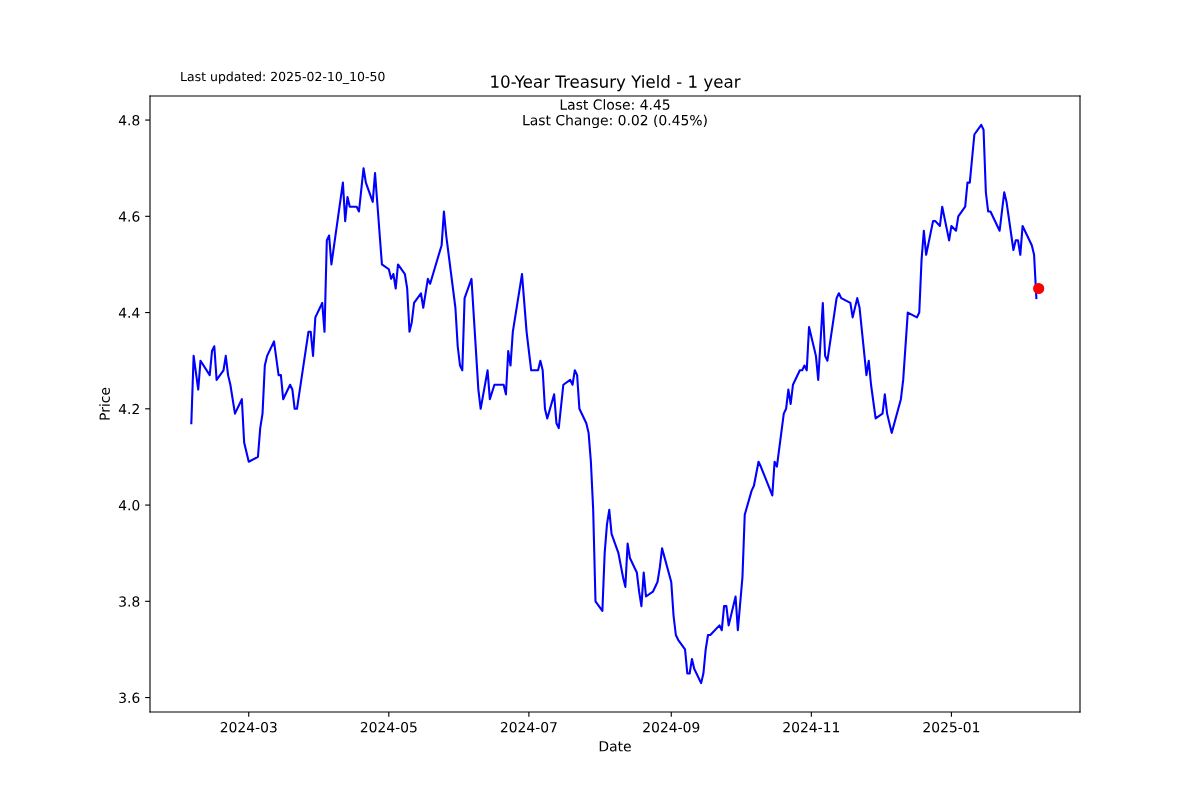 This screenshot has width=1200, height=800. What do you see at coordinates (129, 312) in the screenshot?
I see `y-tick-label: 4.4` at bounding box center [129, 312].